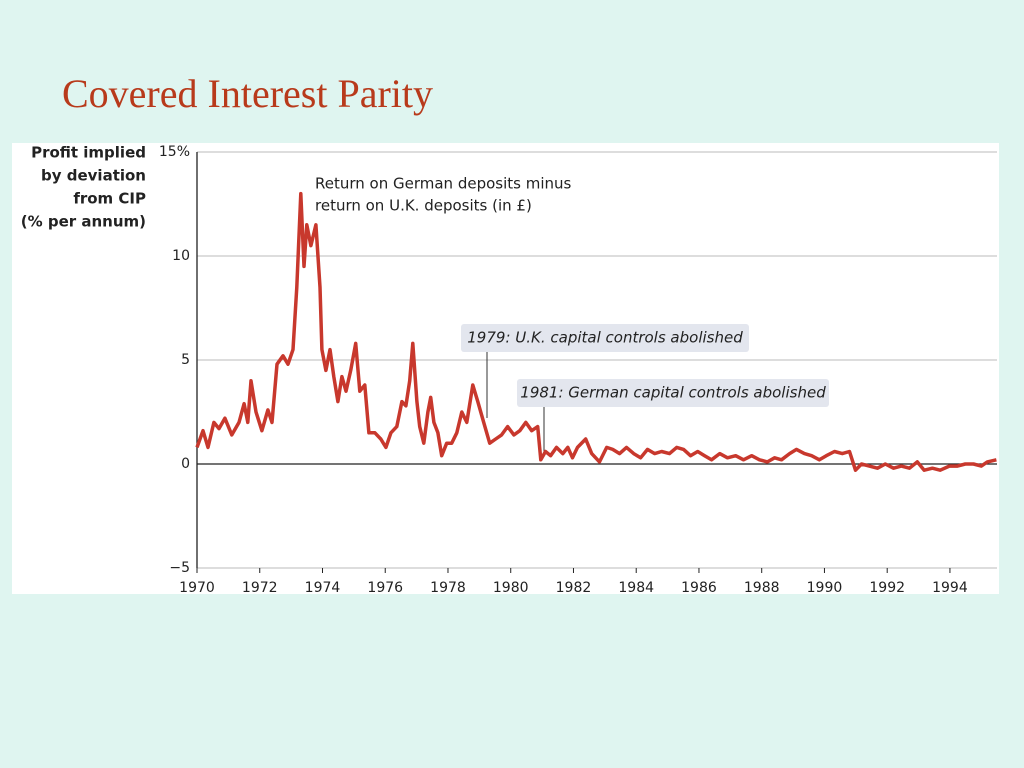  What do you see at coordinates (185, 464) in the screenshot?
I see `y-tick-label: 0` at bounding box center [185, 464].